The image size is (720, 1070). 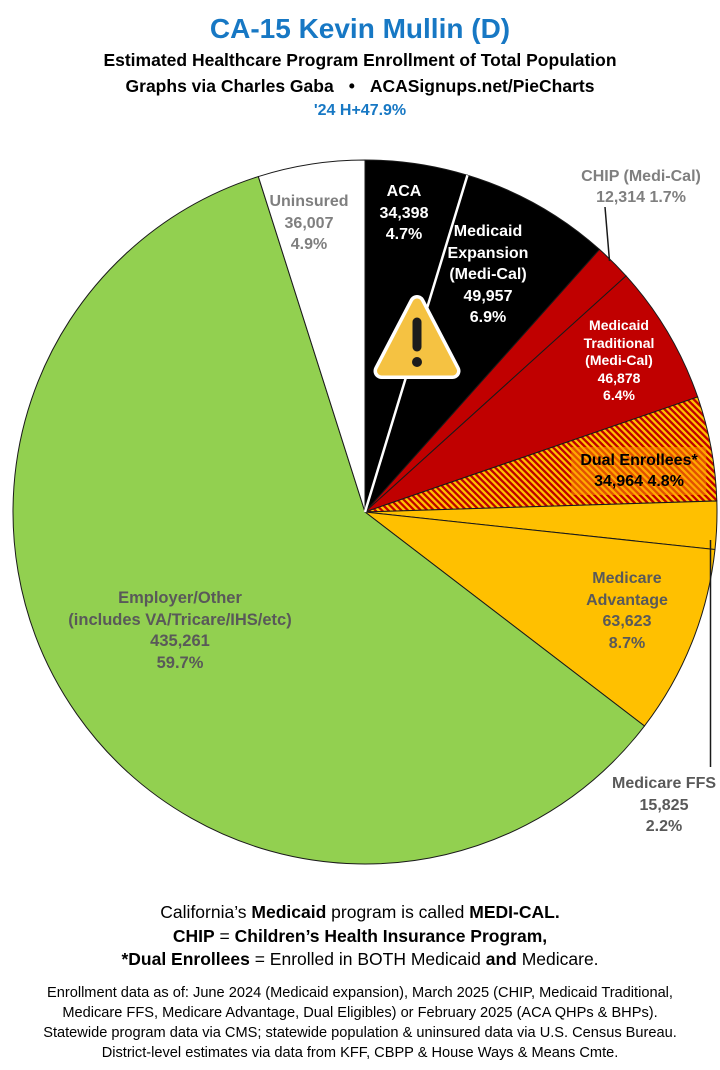 What do you see at coordinates (607, 234) in the screenshot?
I see `chip-leader-line` at bounding box center [607, 234].